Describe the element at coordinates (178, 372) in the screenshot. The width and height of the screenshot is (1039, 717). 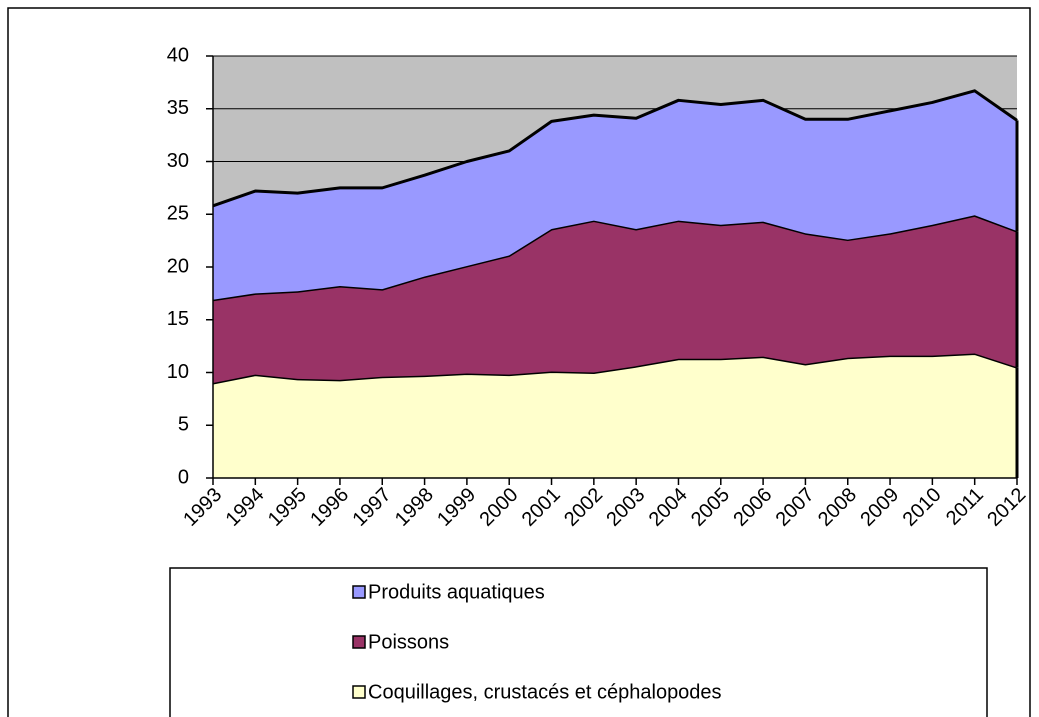
I see `y-tick-label: 10` at that location.